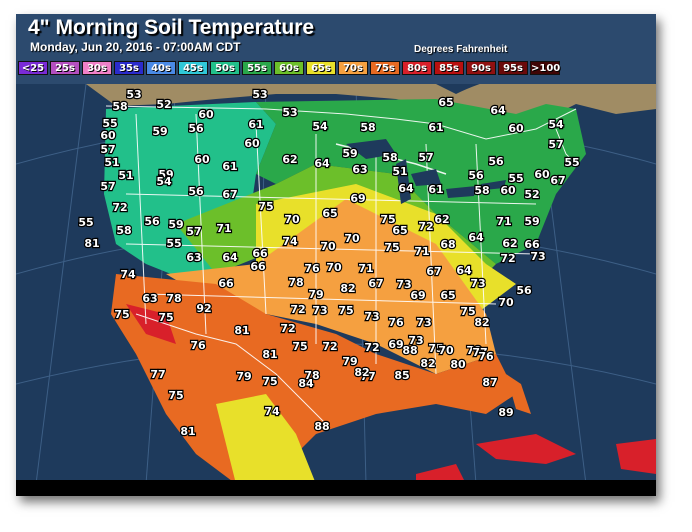 The image size is (692, 532). Describe the element at coordinates (135, 47) in the screenshot. I see `timestamp: Monday, Jun 20, 2016 - 07:00AM CDT` at that location.